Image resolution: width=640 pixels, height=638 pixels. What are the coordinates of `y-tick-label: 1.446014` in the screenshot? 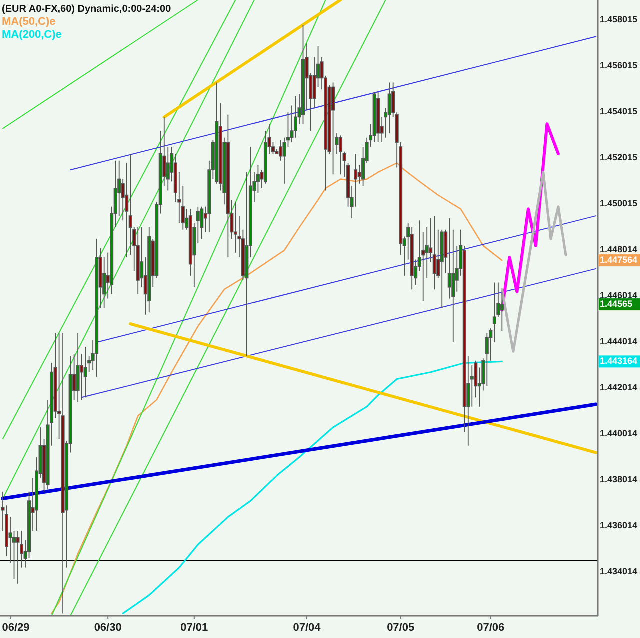 It's located at (619, 295).